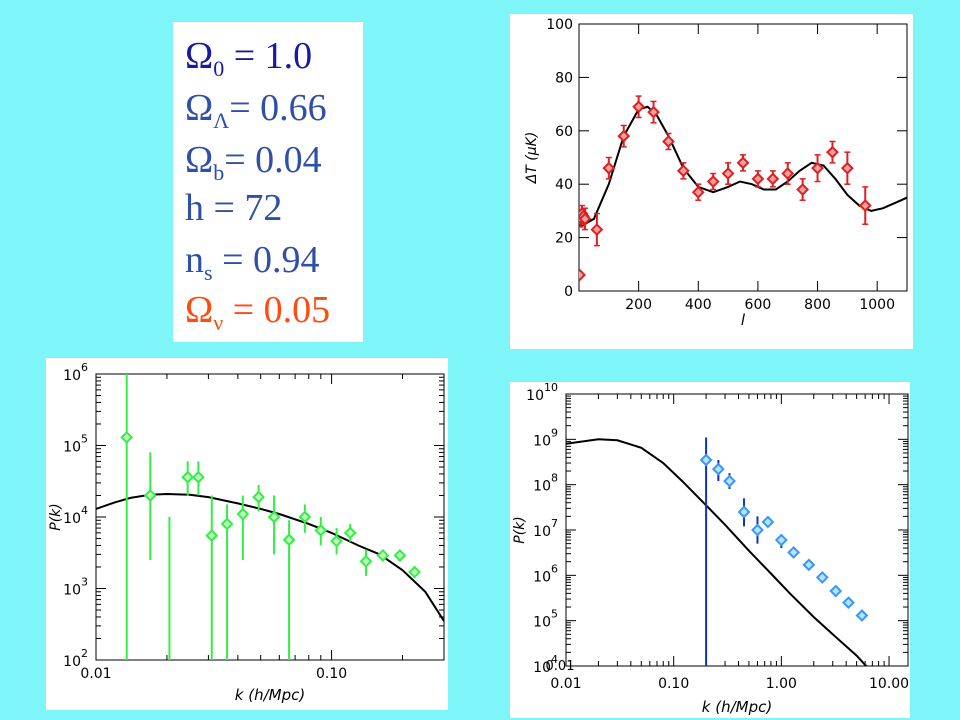  Describe the element at coordinates (564, 132) in the screenshot. I see `y-tick-label: 60` at that location.